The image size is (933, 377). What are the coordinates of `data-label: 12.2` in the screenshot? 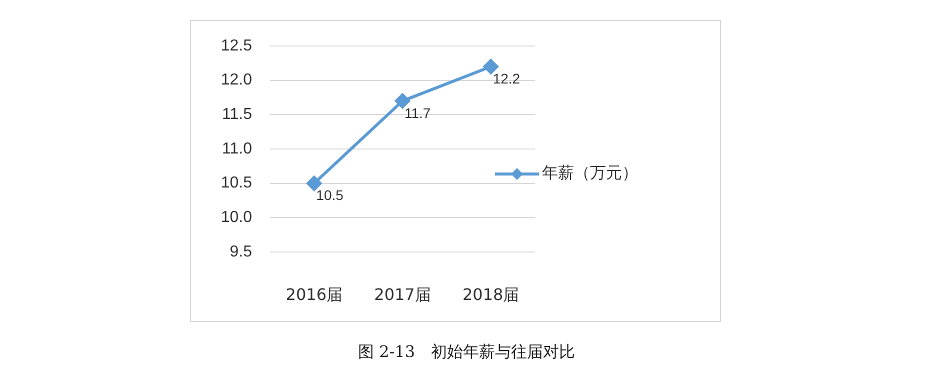 It's located at (506, 78).